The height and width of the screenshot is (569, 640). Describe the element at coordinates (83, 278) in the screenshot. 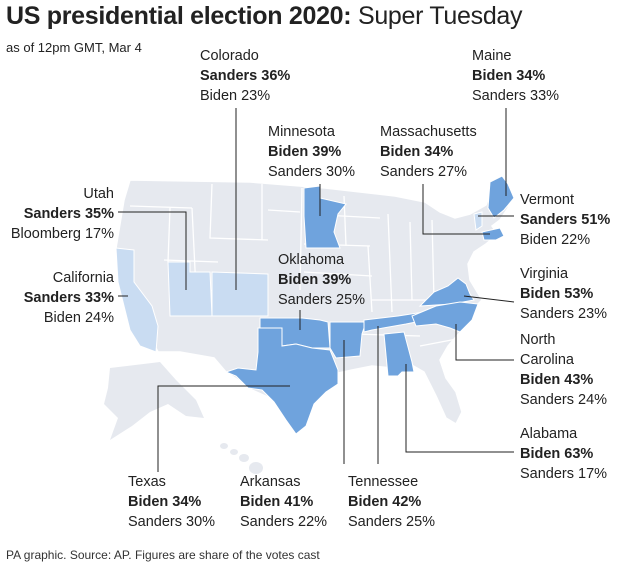

I see `state-name: California` at that location.